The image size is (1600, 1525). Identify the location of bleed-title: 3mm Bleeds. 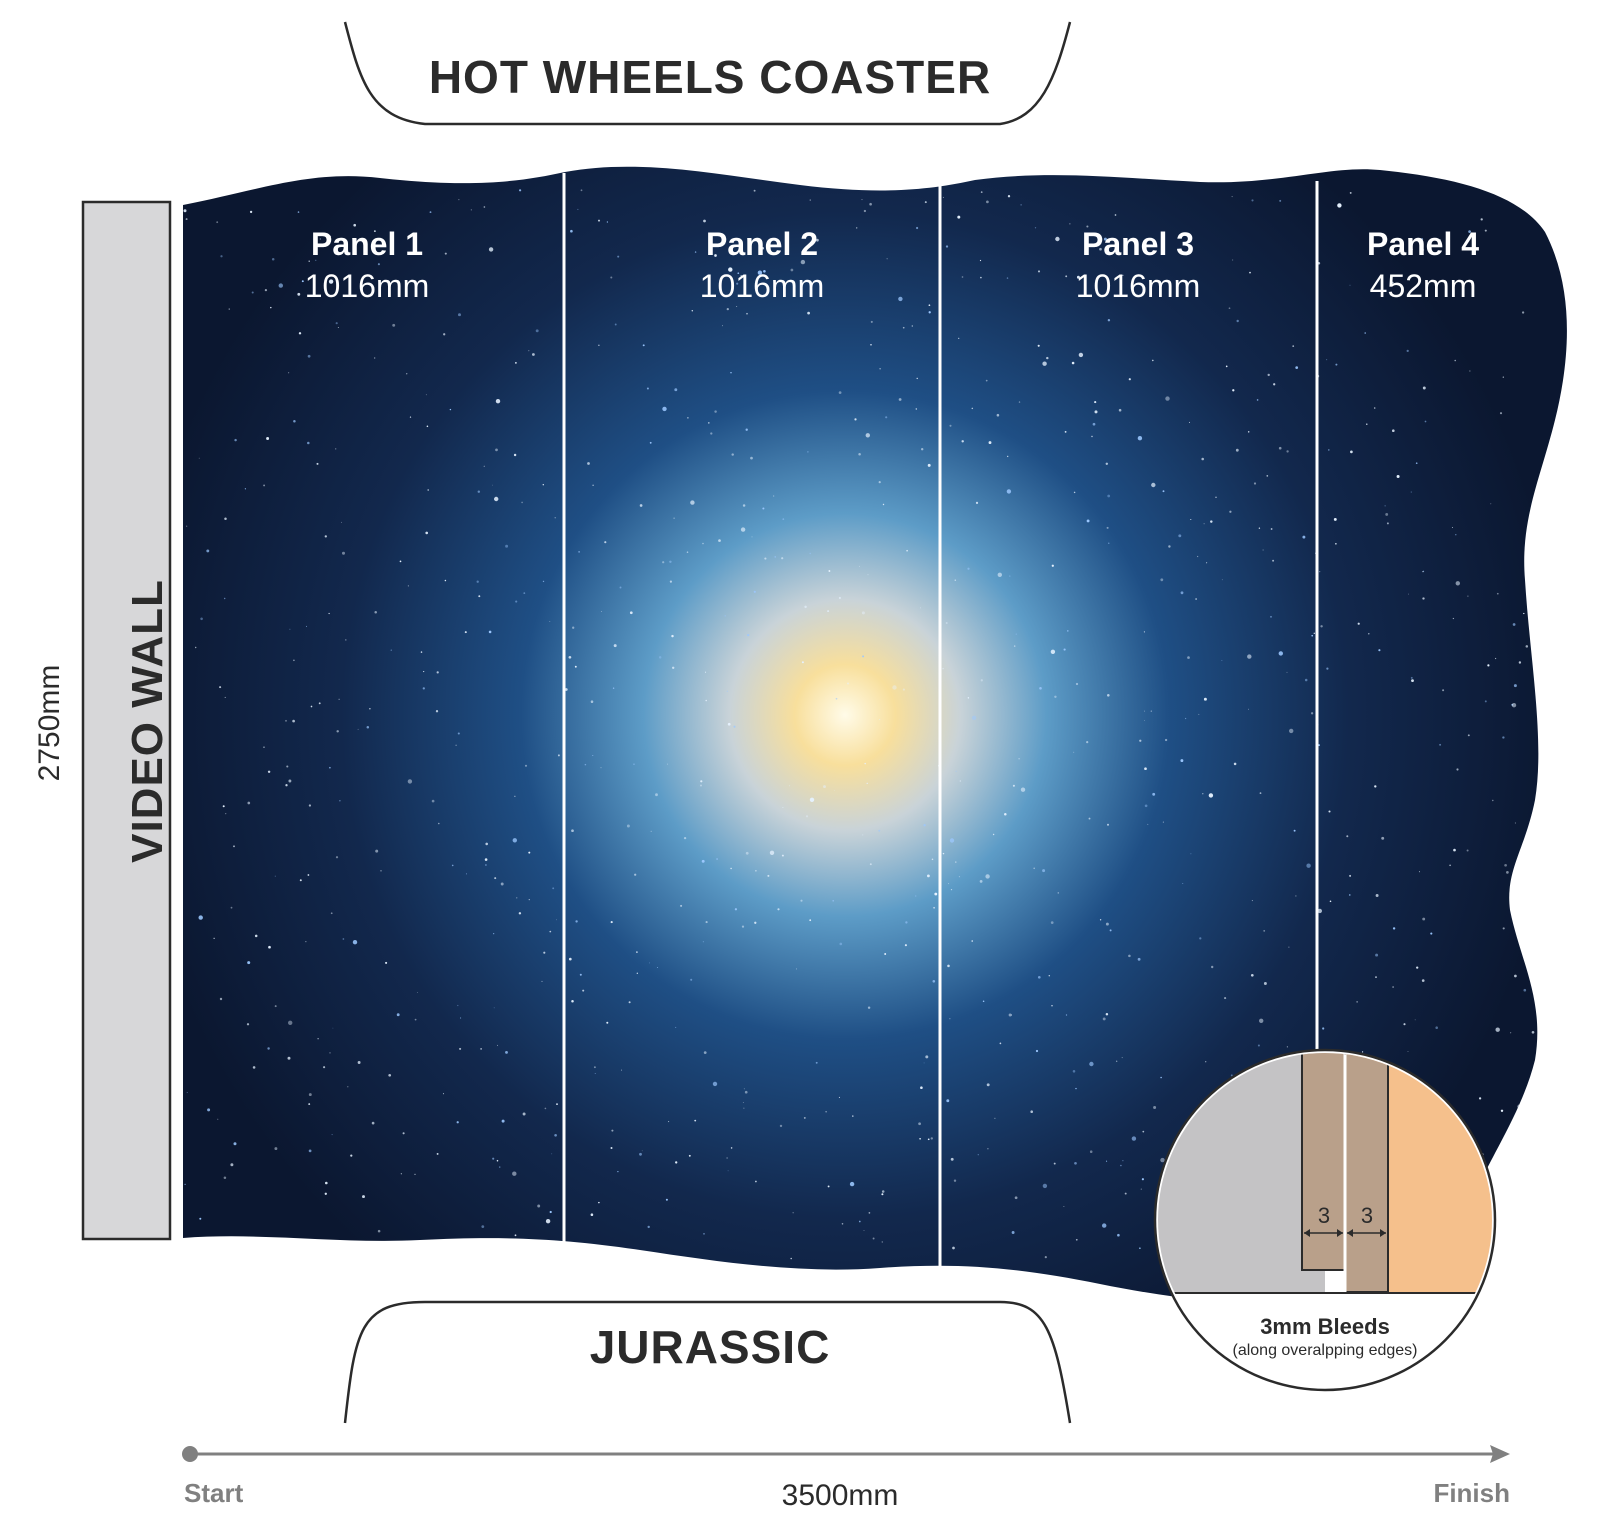
(1325, 1326).